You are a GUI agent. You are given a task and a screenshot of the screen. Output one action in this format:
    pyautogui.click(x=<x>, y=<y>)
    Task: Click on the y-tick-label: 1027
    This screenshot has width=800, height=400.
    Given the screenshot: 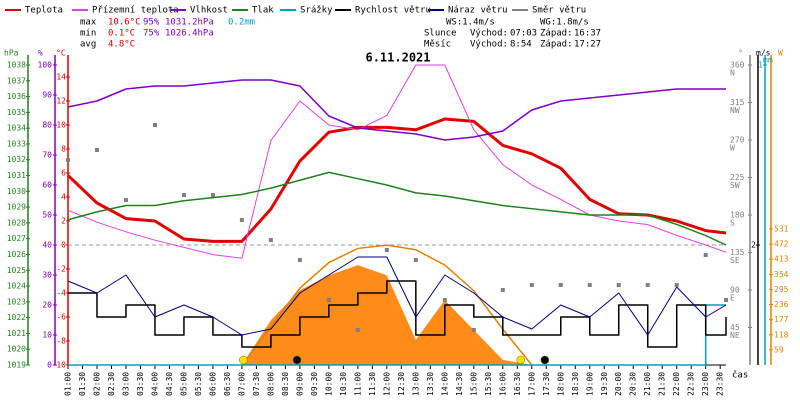 What is the action you would take?
    pyautogui.click(x=16, y=238)
    